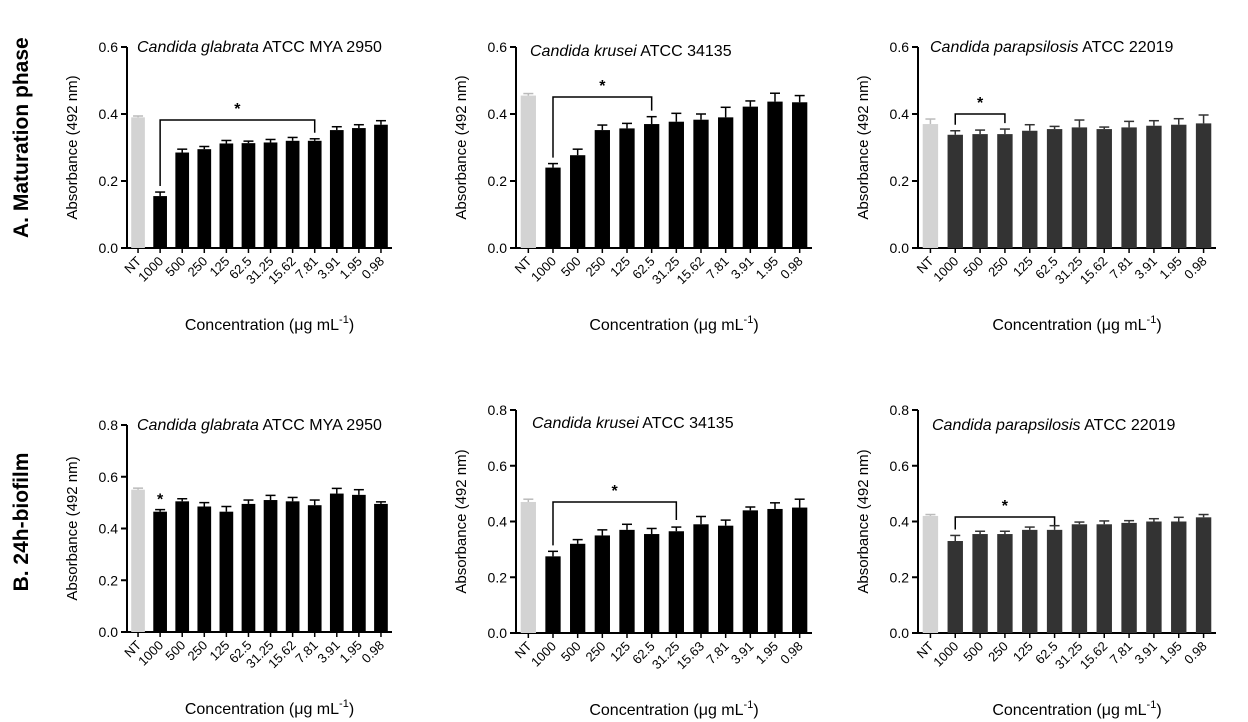 Image resolution: width=1248 pixels, height=722 pixels. I want to click on y-tick-label: 0.4, so click(109, 529).